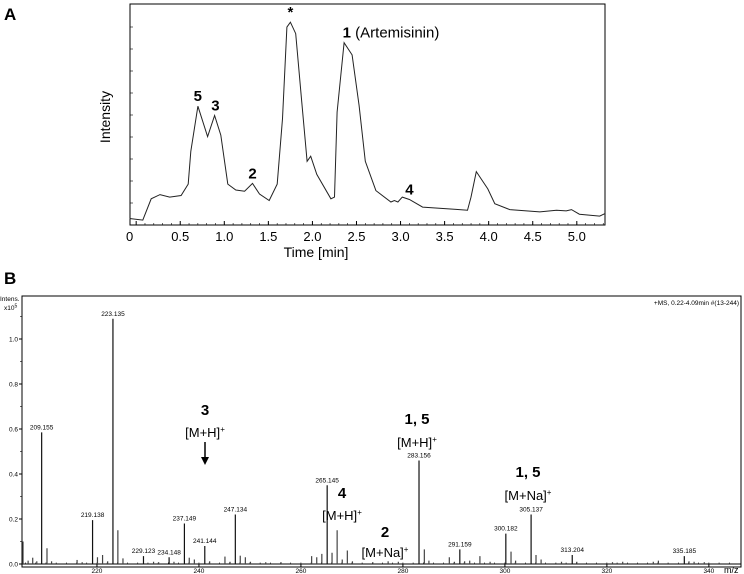 The image size is (744, 574). Describe the element at coordinates (10, 14) in the screenshot. I see `panel-label-a: A` at that location.